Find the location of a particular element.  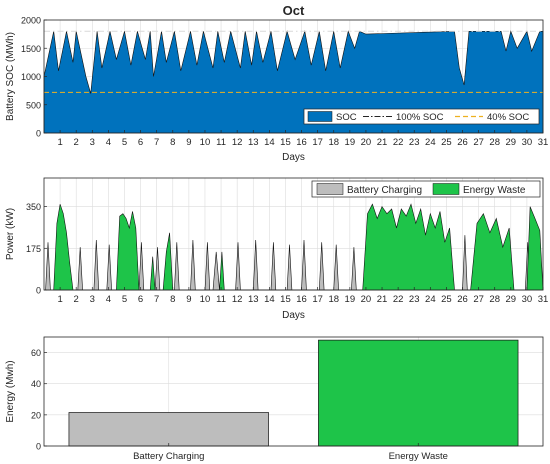

legend-label-energy-waste: Energy Waste is located at coordinates (494, 190).